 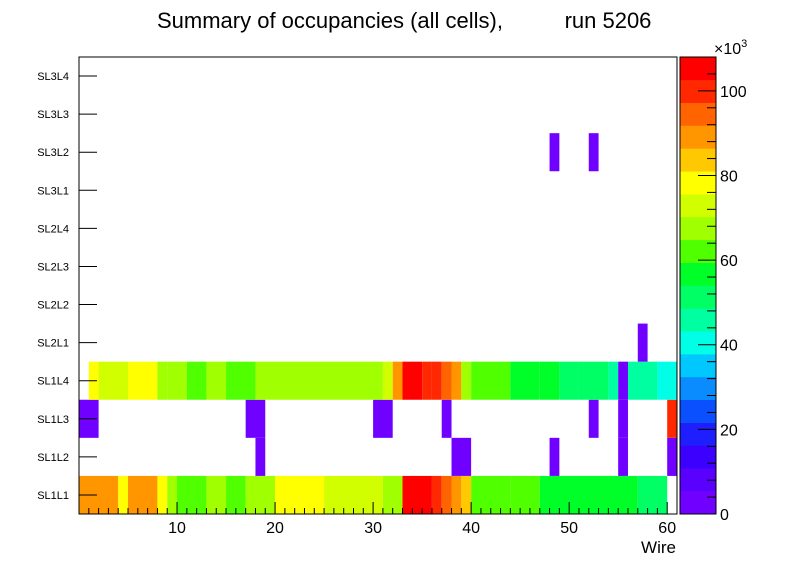 What do you see at coordinates (667, 528) in the screenshot?
I see `x-tick-label: 60` at bounding box center [667, 528].